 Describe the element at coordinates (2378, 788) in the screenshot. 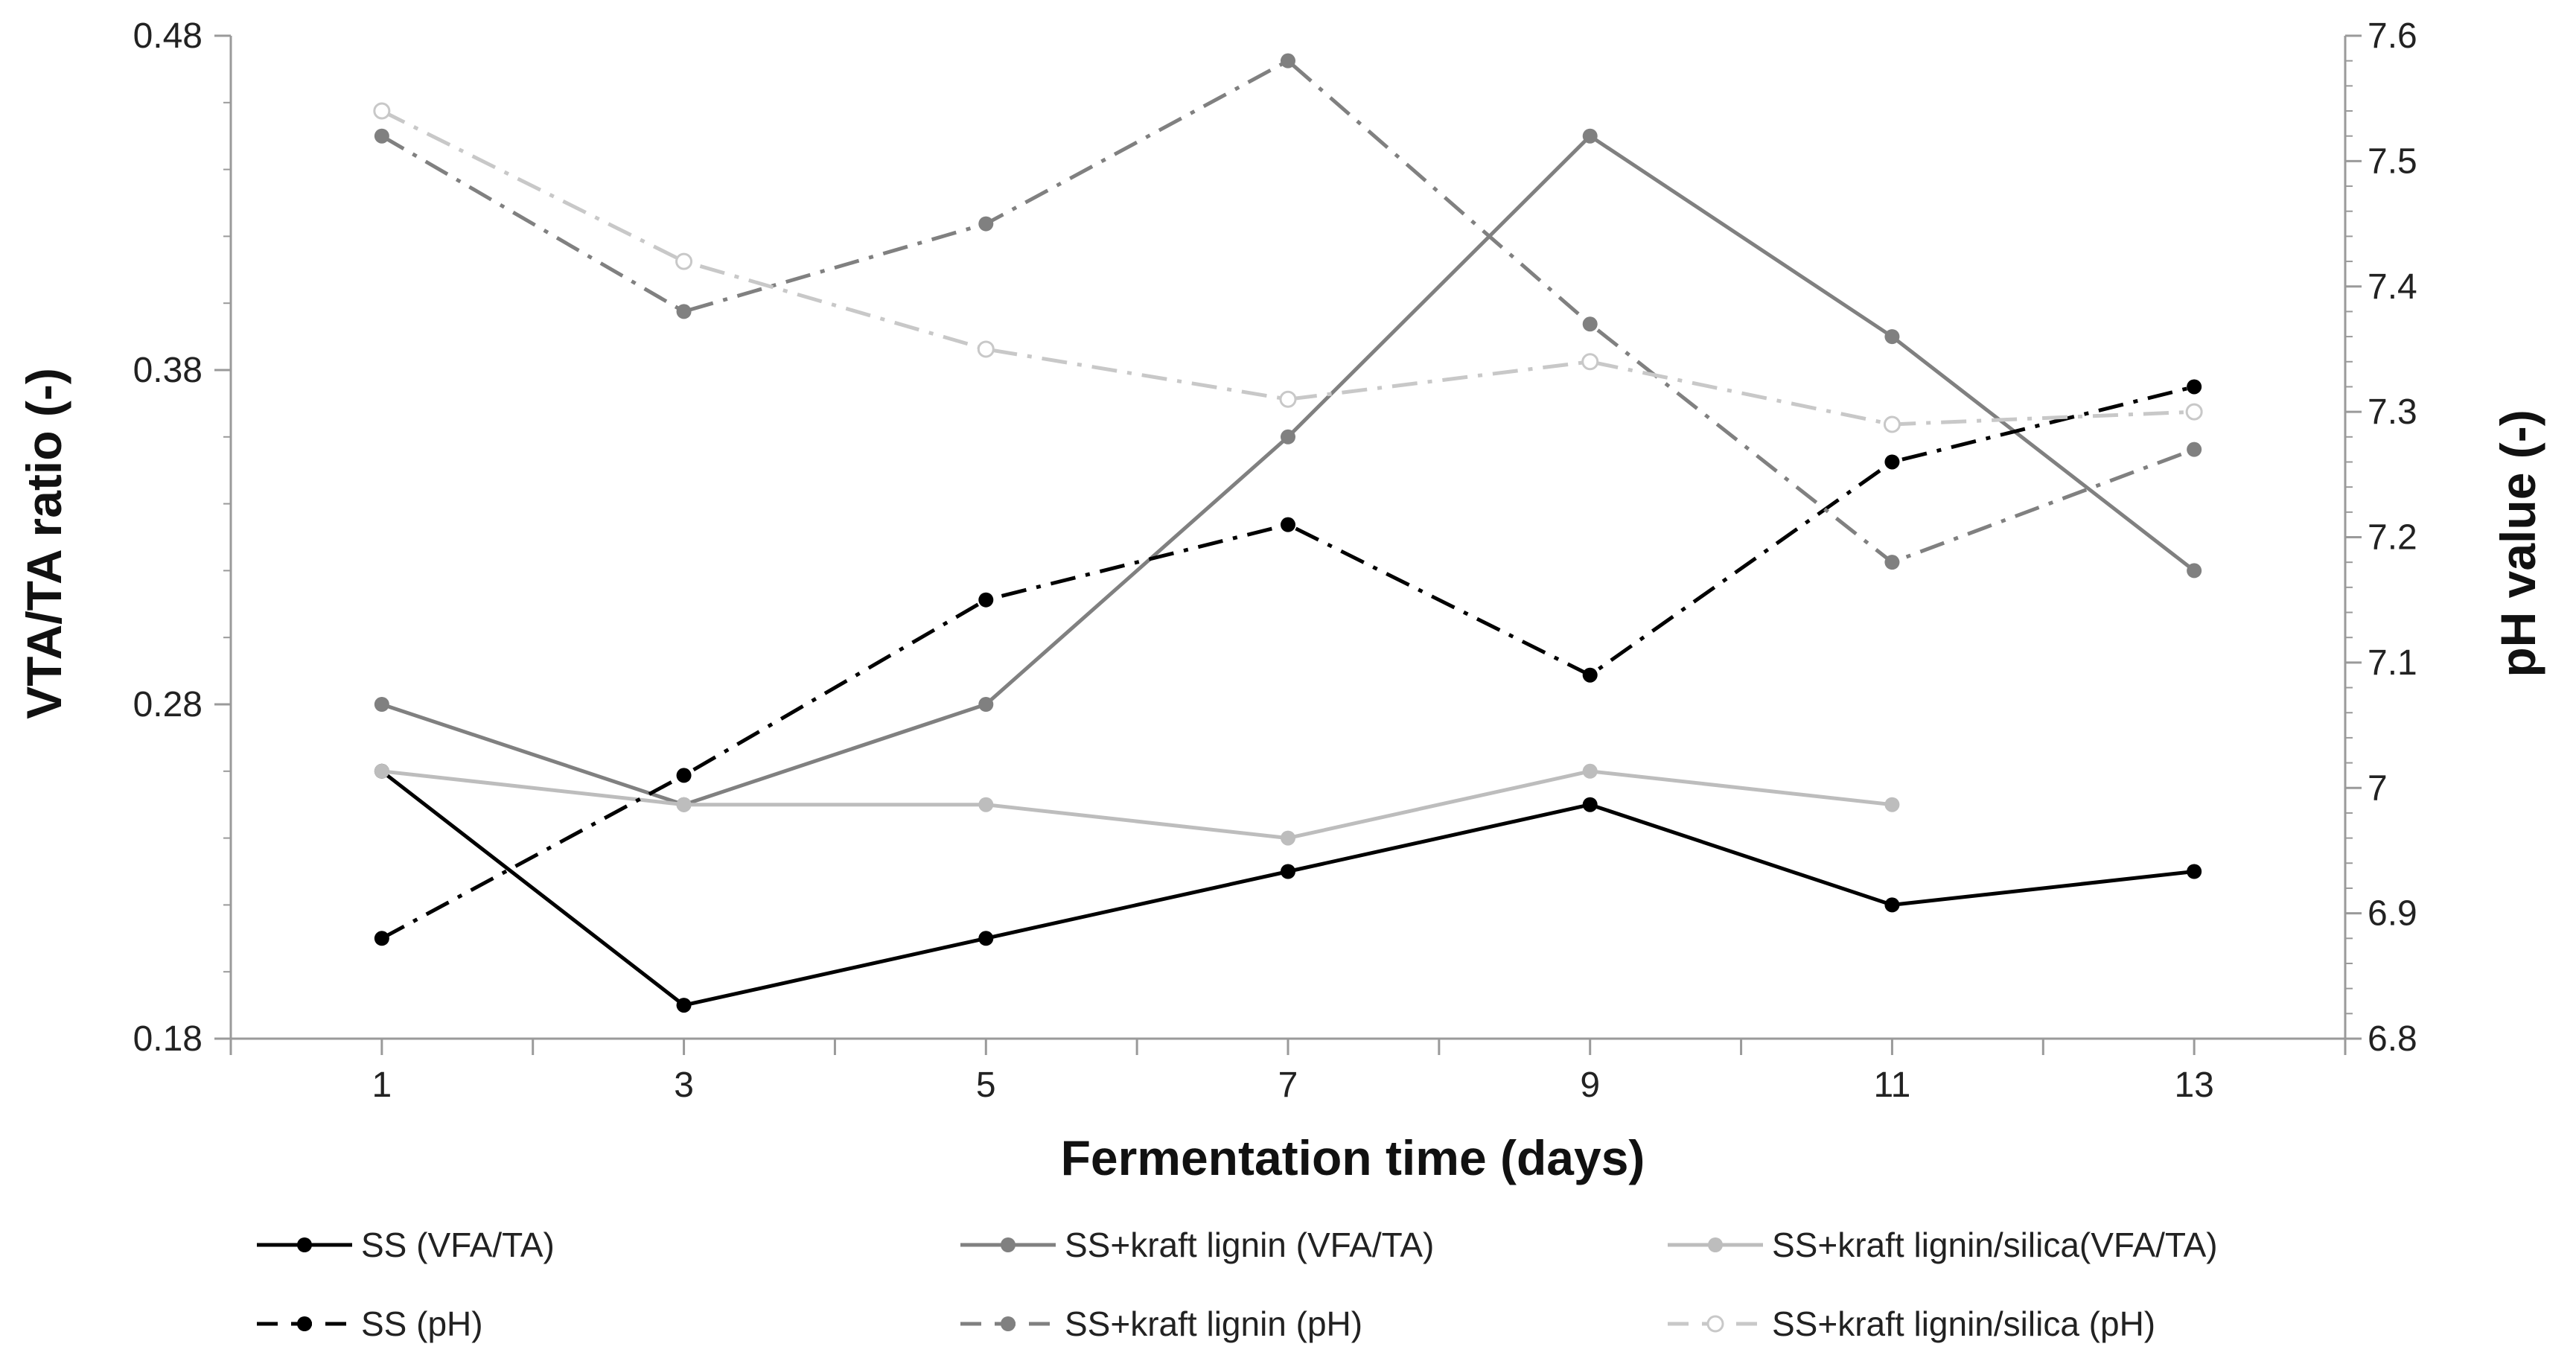

I see `y-right-tick-label: 7` at that location.